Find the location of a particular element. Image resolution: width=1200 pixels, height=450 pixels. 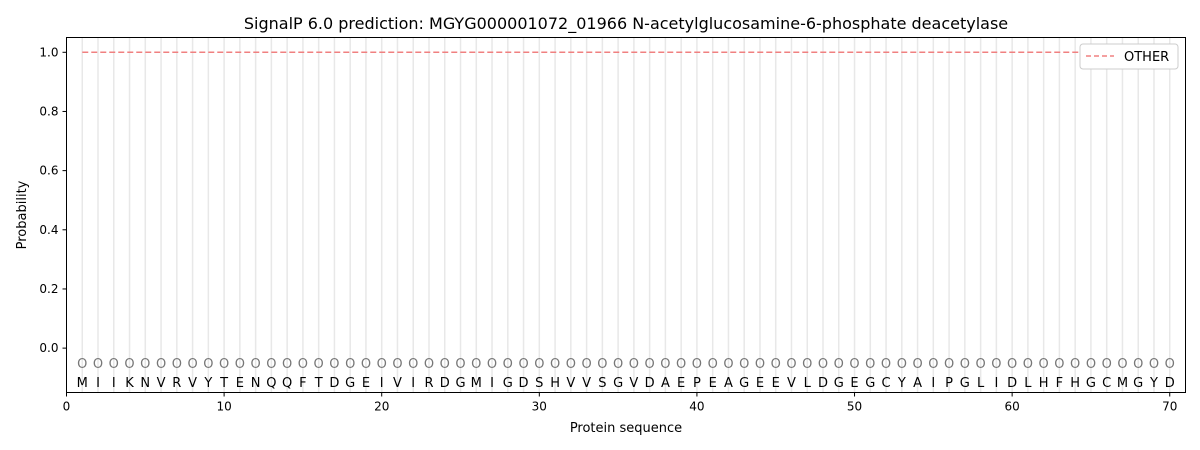

x-tick-label: 0 is located at coordinates (67, 407).